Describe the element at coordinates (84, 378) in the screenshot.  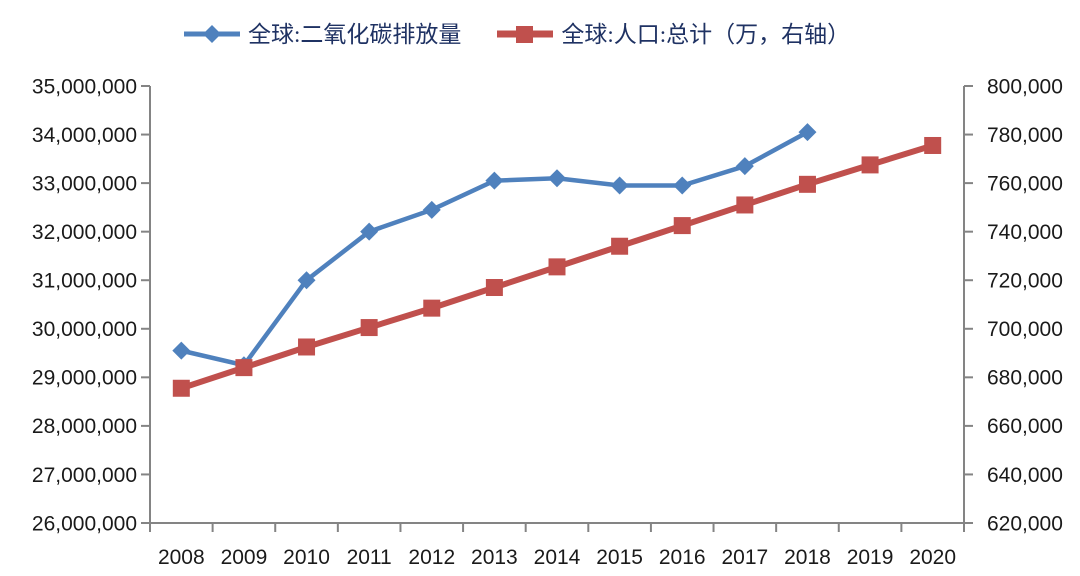
I see `left-axis-tick-label: 29,000,000` at that location.